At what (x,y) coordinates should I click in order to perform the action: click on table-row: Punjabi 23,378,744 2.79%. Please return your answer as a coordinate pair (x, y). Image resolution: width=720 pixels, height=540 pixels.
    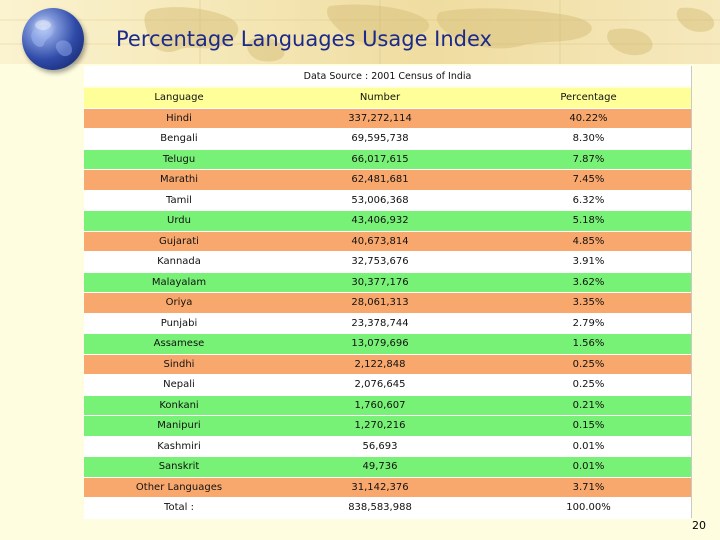
    Looking at the image, I should click on (387, 323).